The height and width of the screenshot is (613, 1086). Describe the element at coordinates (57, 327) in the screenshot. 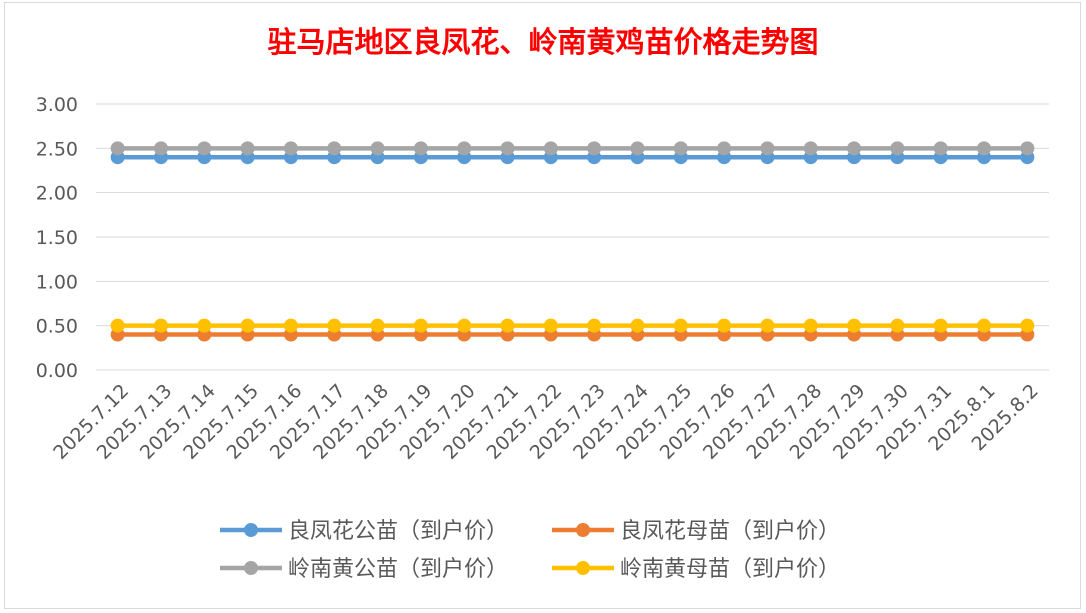

I see `y-tick-label: 0.50` at that location.